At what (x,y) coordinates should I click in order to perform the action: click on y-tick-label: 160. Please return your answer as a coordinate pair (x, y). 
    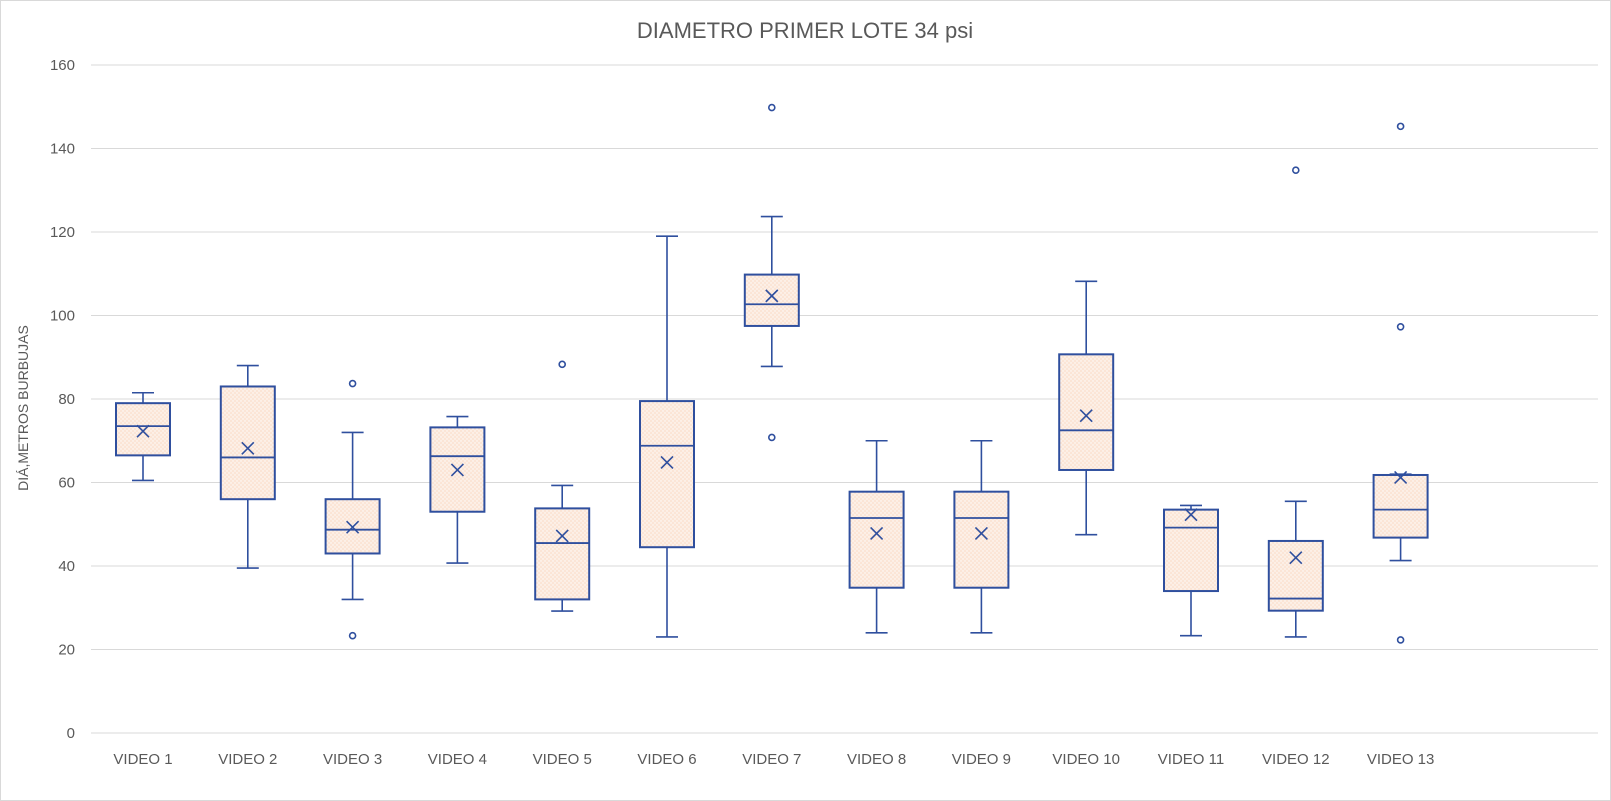
    Looking at the image, I should click on (62, 65).